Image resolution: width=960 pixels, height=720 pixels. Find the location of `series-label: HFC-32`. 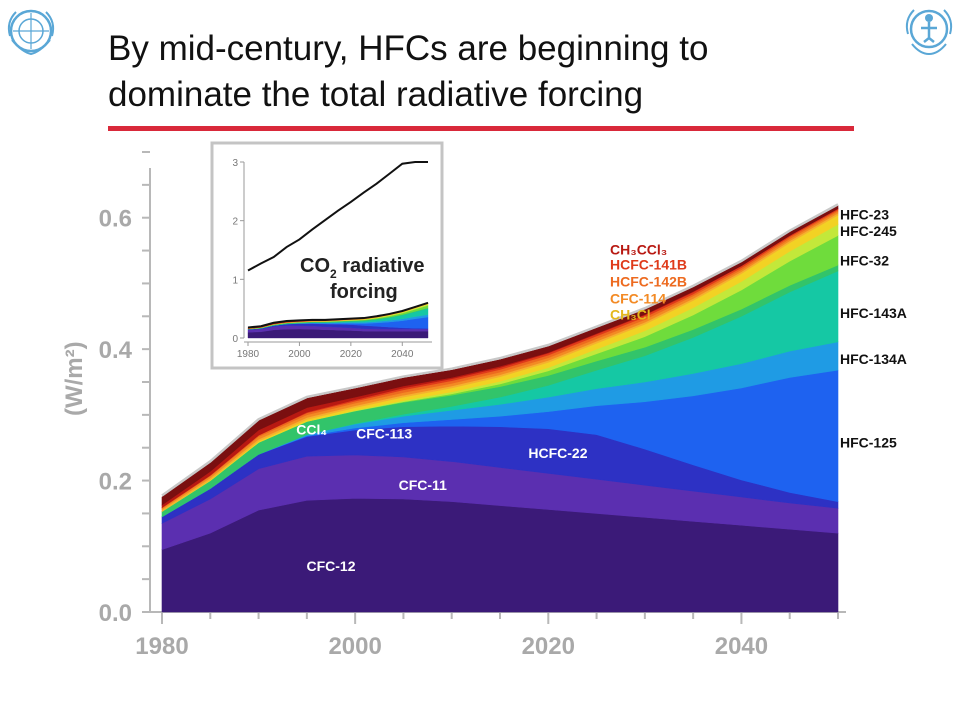

series-label: HFC-32 is located at coordinates (864, 260).